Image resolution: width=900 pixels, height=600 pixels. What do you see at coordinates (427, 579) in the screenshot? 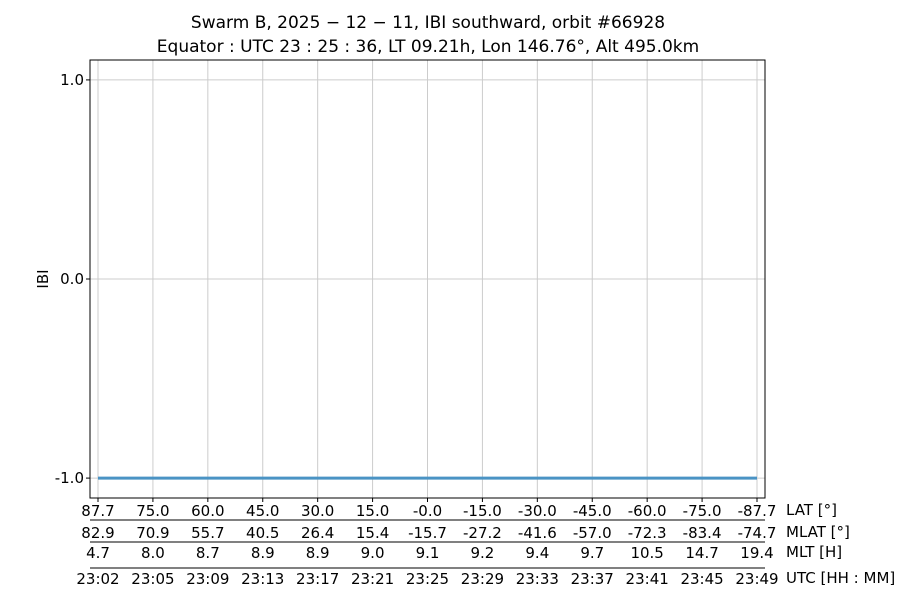
I see `x-row-label: 23:25` at bounding box center [427, 579].